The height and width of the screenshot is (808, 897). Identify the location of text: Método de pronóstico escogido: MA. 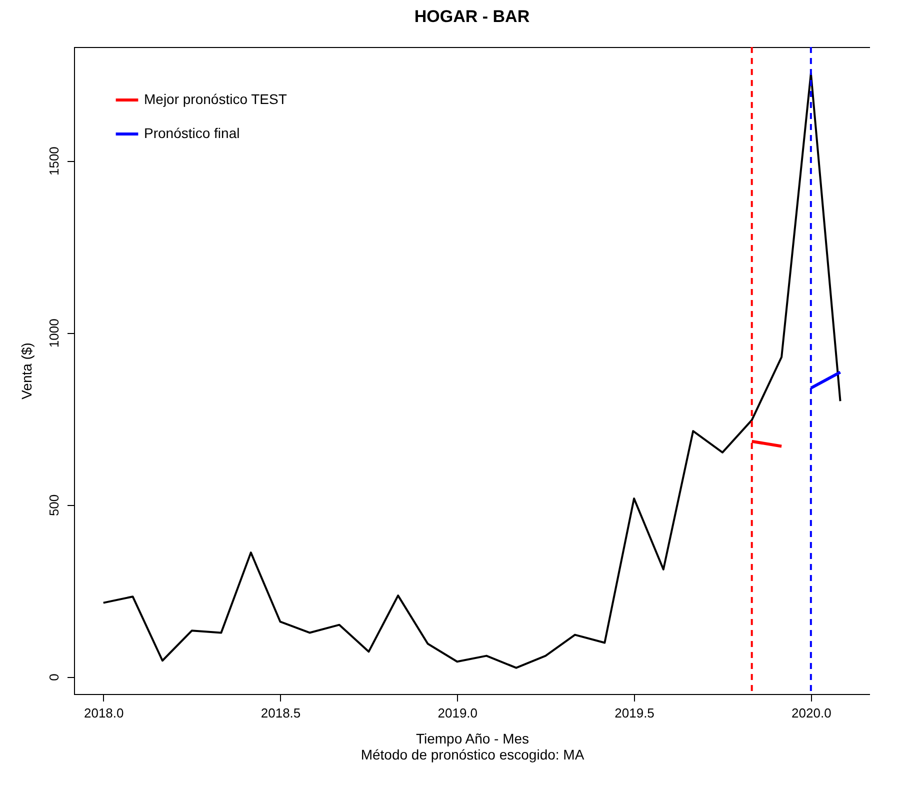
(472, 754).